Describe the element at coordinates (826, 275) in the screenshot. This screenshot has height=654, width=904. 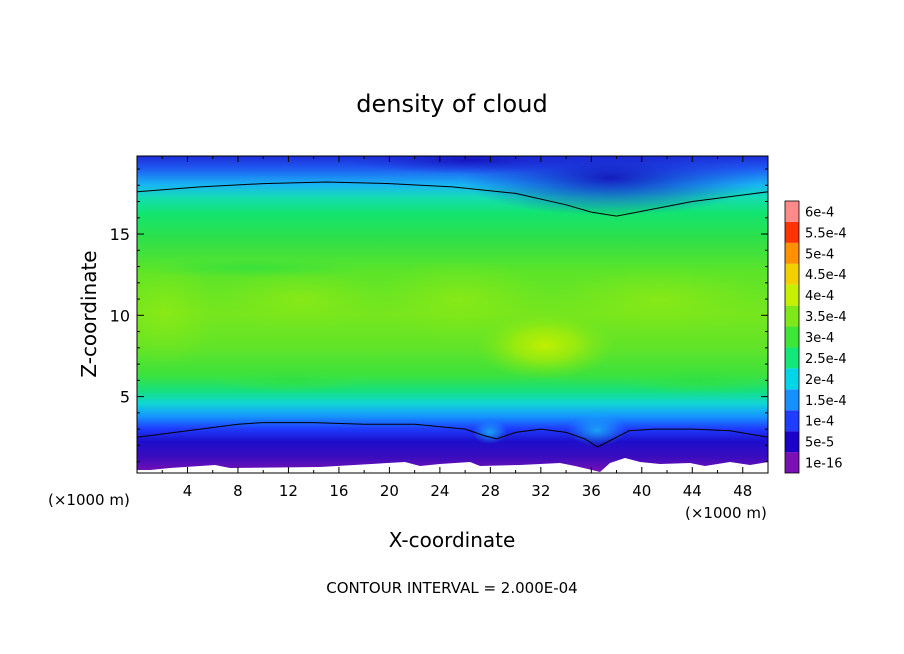
I see `colorbar-label: 4.5e-4` at that location.